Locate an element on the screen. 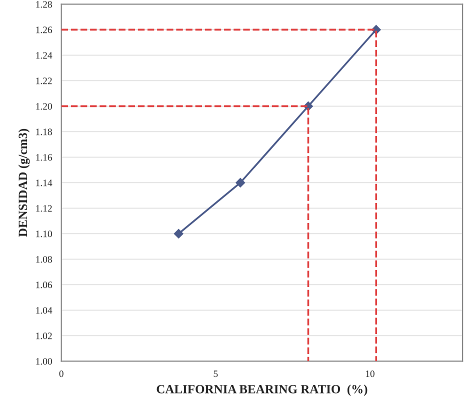 The width and height of the screenshot is (472, 420). y-tick-label: 1.24 is located at coordinates (44, 55).